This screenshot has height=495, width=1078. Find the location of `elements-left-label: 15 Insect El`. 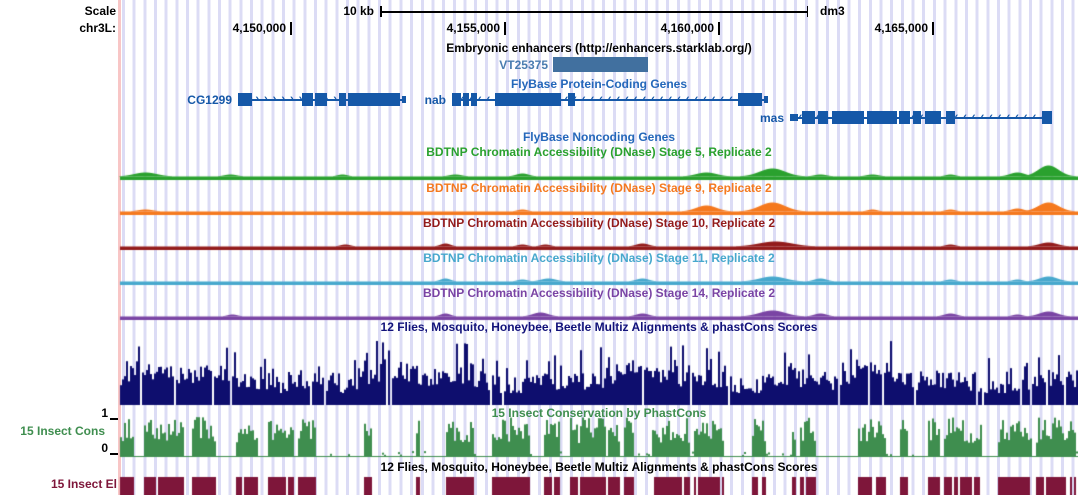

elements-left-label: 15 Insect El is located at coordinates (83, 484).